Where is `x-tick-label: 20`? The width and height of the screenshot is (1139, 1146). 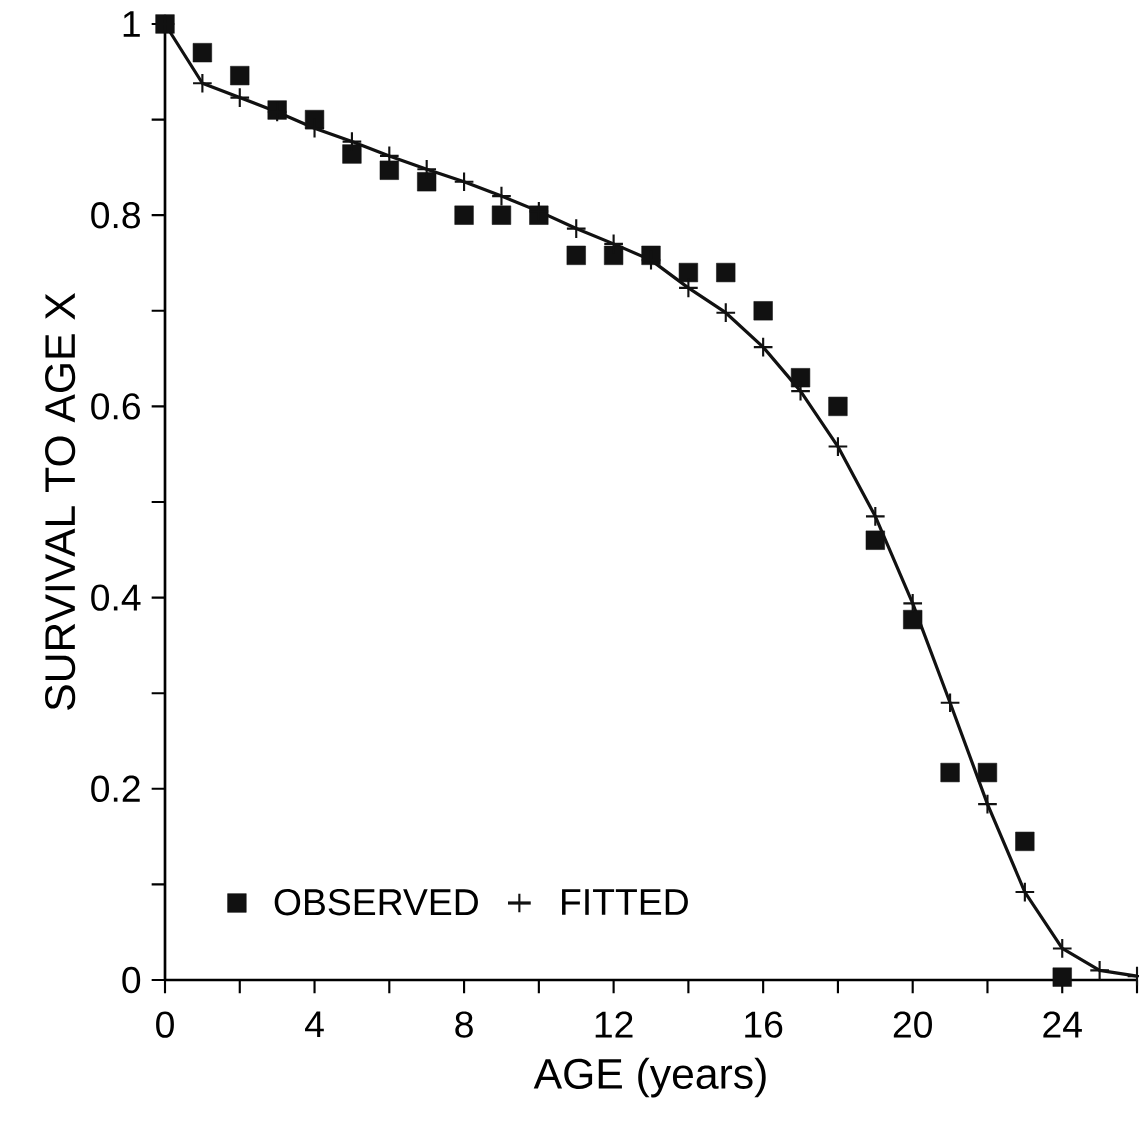
x-tick-label: 20 is located at coordinates (912, 1024).